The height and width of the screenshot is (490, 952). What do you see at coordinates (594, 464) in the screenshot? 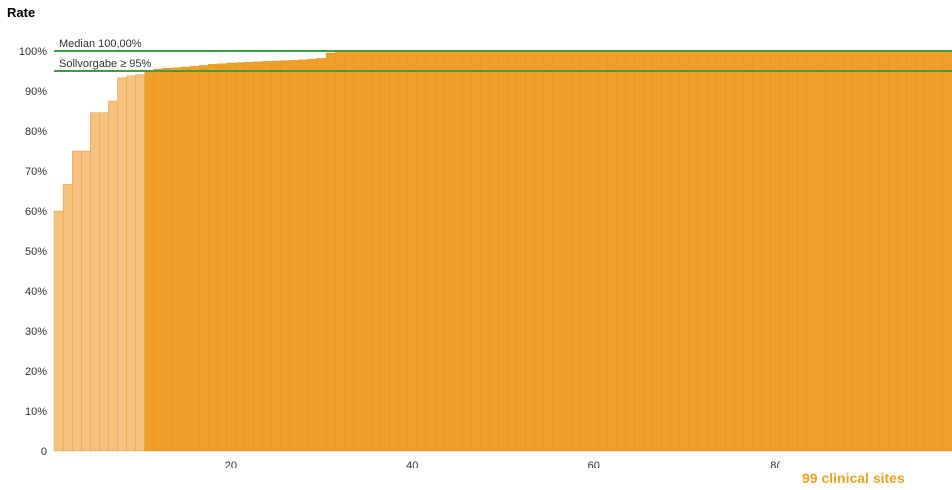
I see `x-tick-label: 60` at bounding box center [594, 464].